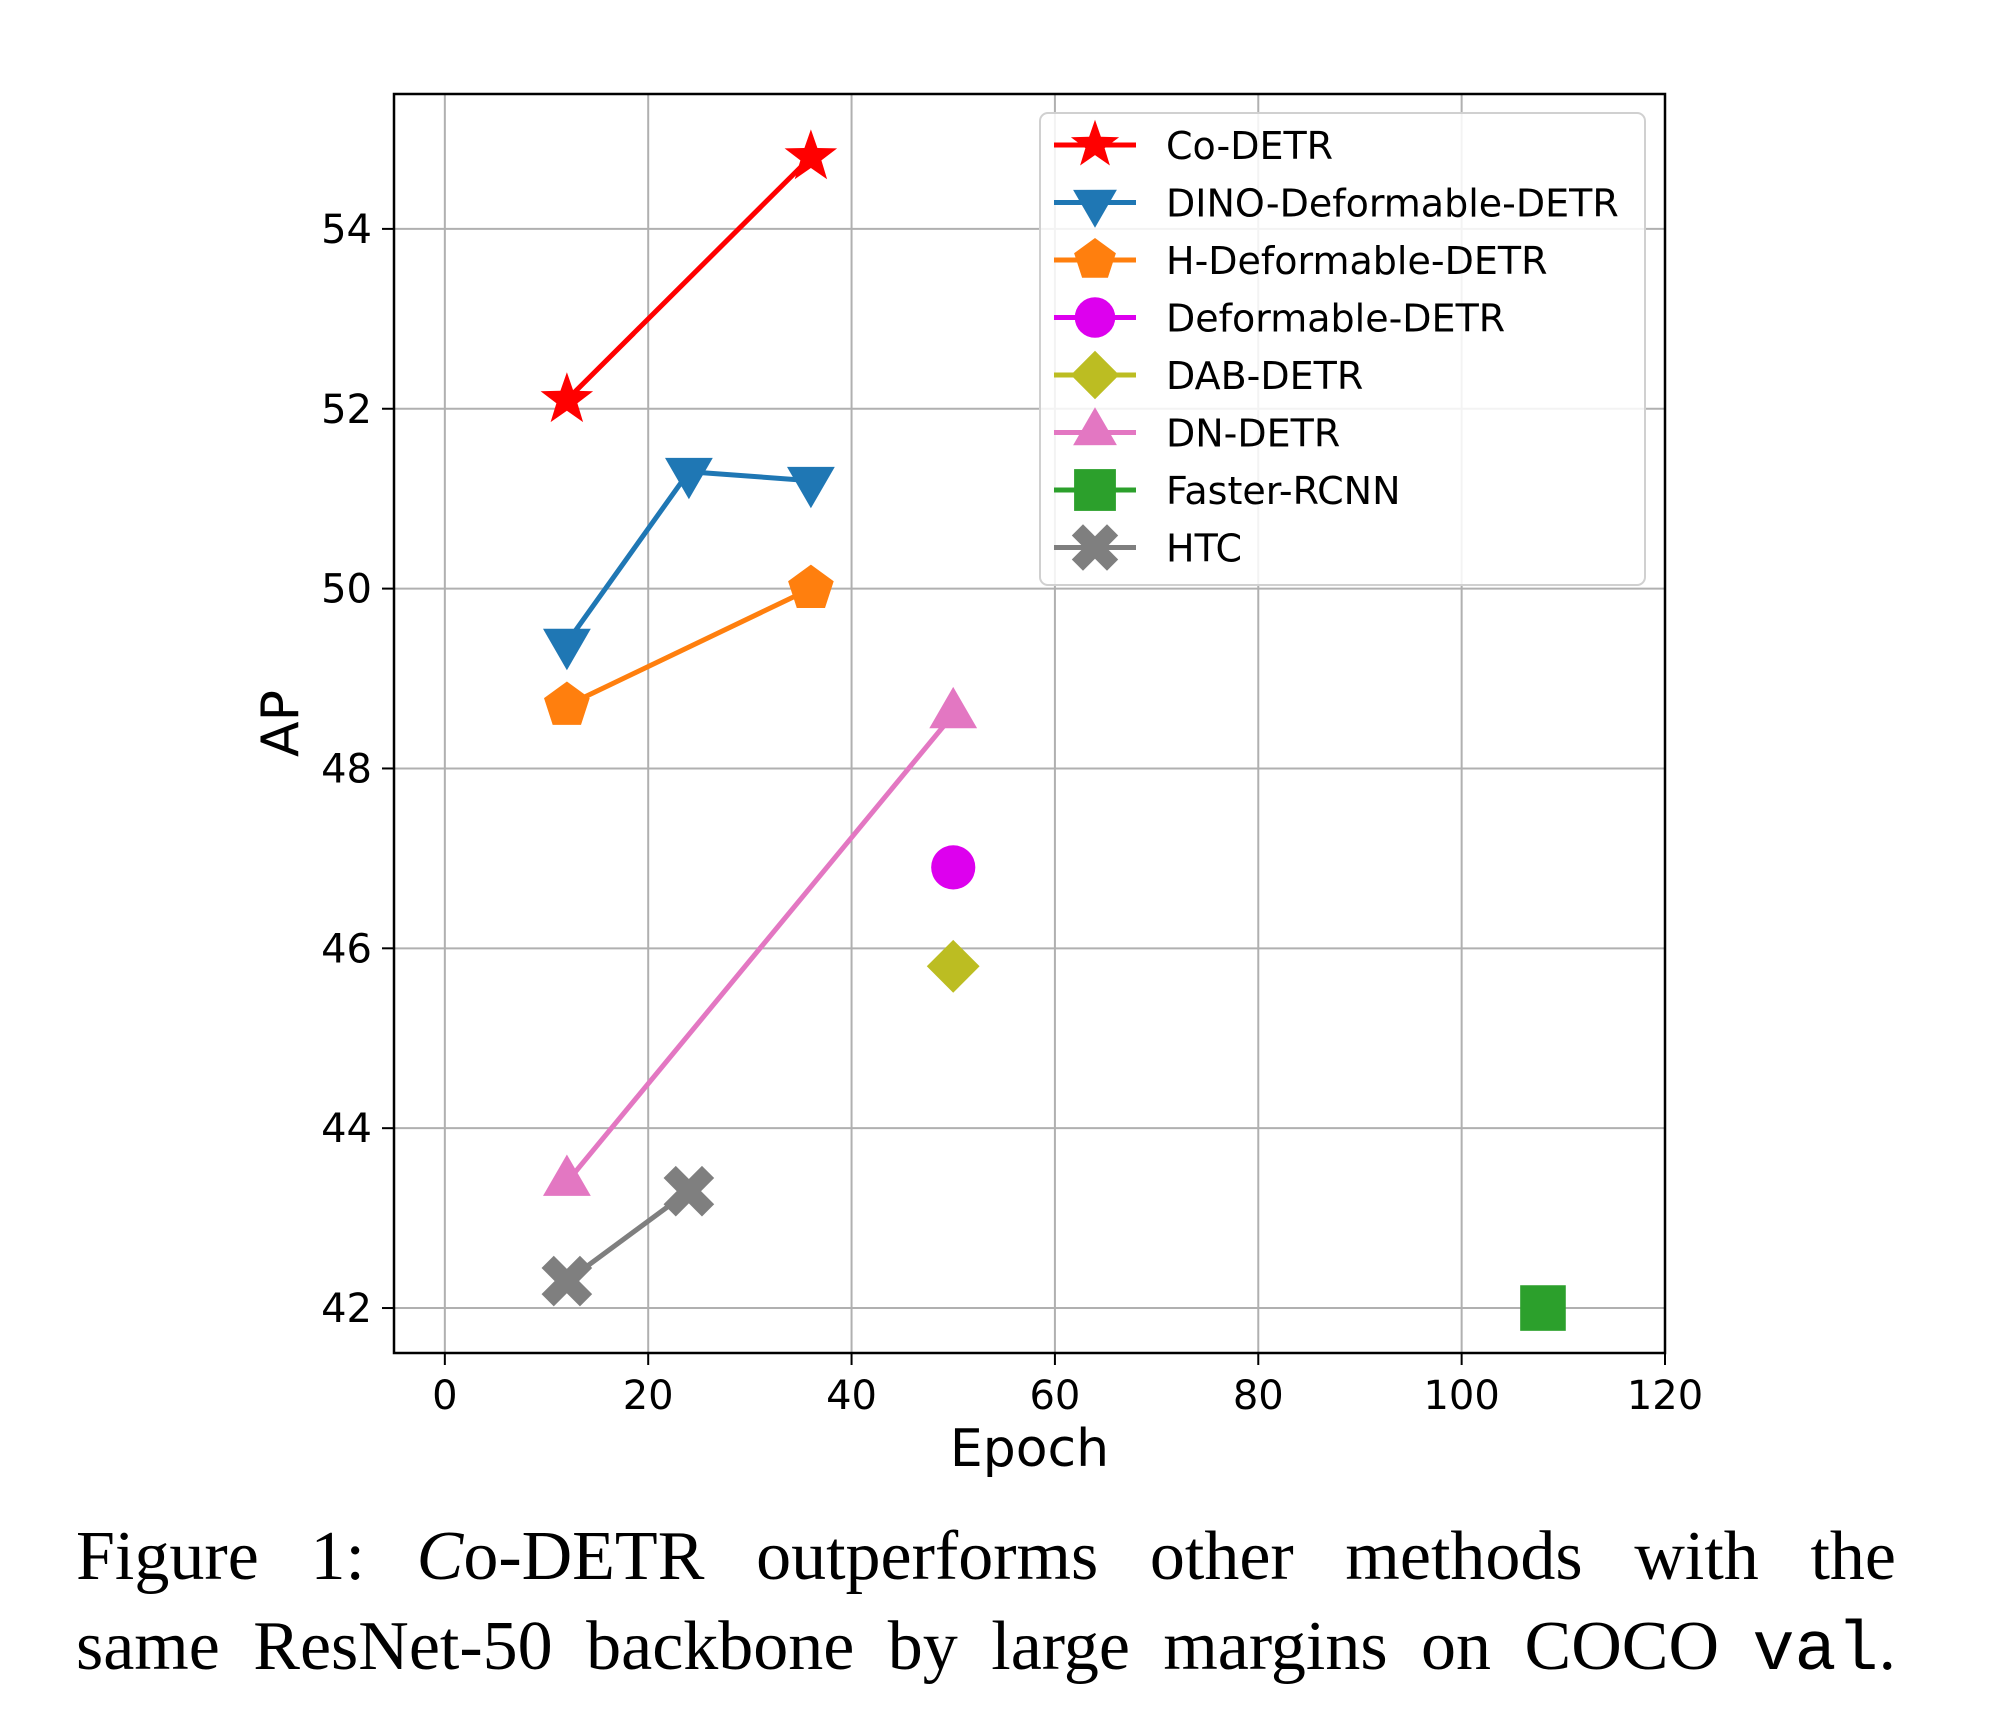 The width and height of the screenshot is (2000, 1712). Describe the element at coordinates (953, 966) in the screenshot. I see `dab-detr-point` at that location.